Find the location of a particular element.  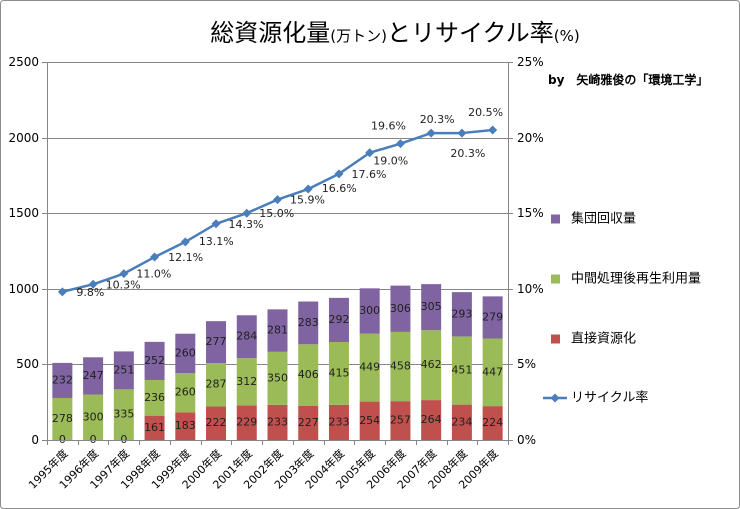

bar-value-label: 292 is located at coordinates (338, 319).